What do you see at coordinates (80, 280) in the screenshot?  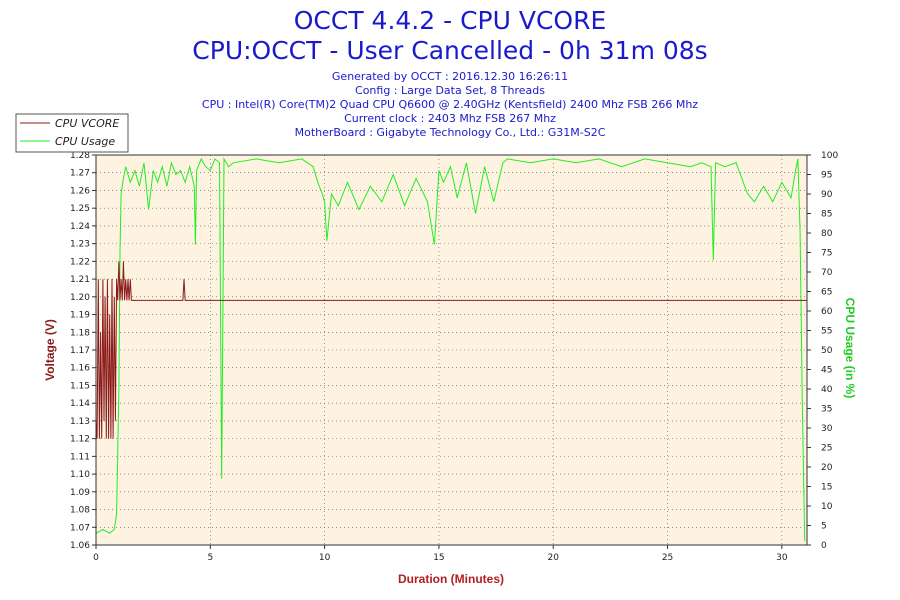 I see `y-left-tick-label: 1.21` at bounding box center [80, 280].